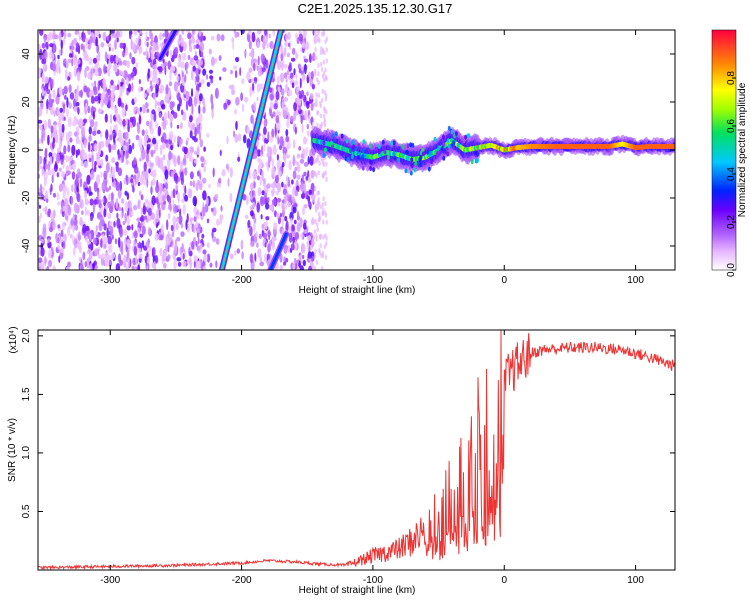 This screenshot has width=750, height=600. Describe the element at coordinates (251, 150) in the screenshot. I see `diagonal-feature-core` at that location.